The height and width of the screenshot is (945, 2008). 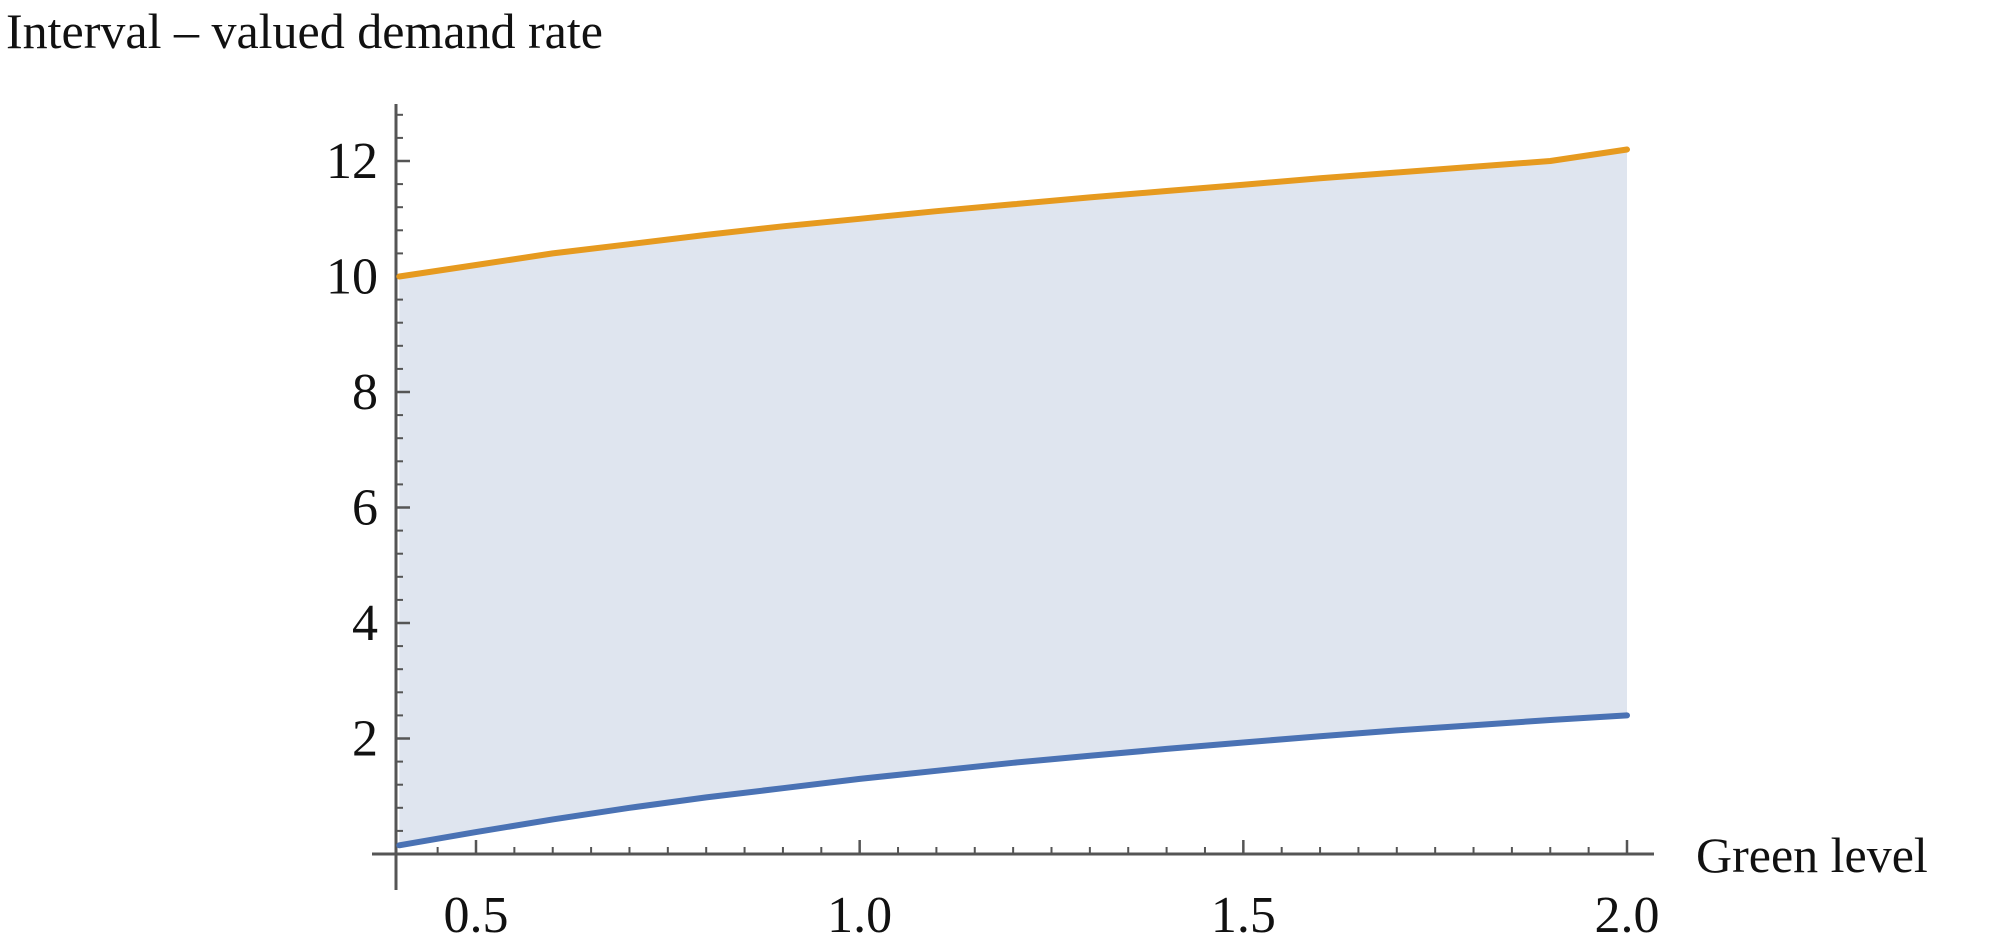 What do you see at coordinates (365, 392) in the screenshot?
I see `y-tick-label: 8` at bounding box center [365, 392].